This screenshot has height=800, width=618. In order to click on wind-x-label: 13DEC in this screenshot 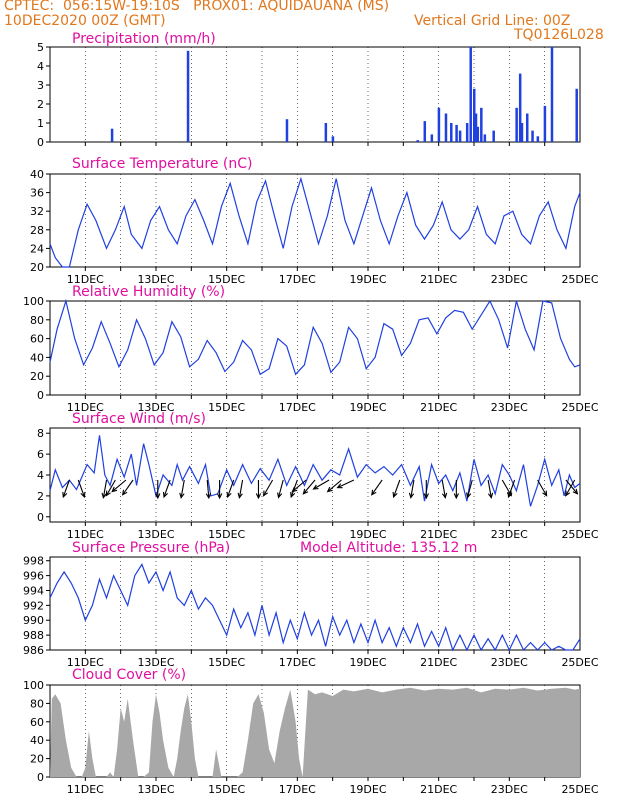, I will do `click(155, 534)`.